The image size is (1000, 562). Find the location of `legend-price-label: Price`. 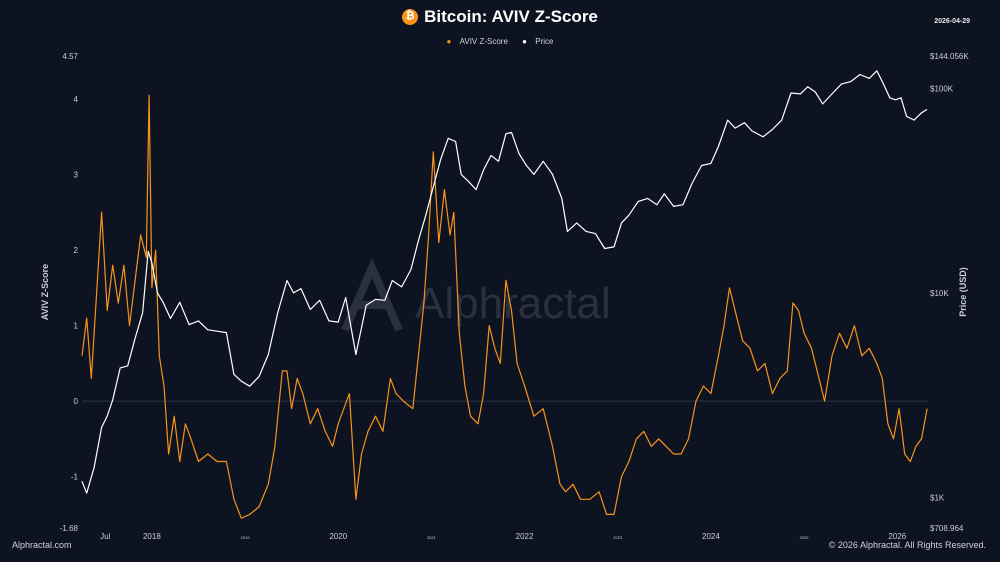

legend-price-label: Price is located at coordinates (544, 41).